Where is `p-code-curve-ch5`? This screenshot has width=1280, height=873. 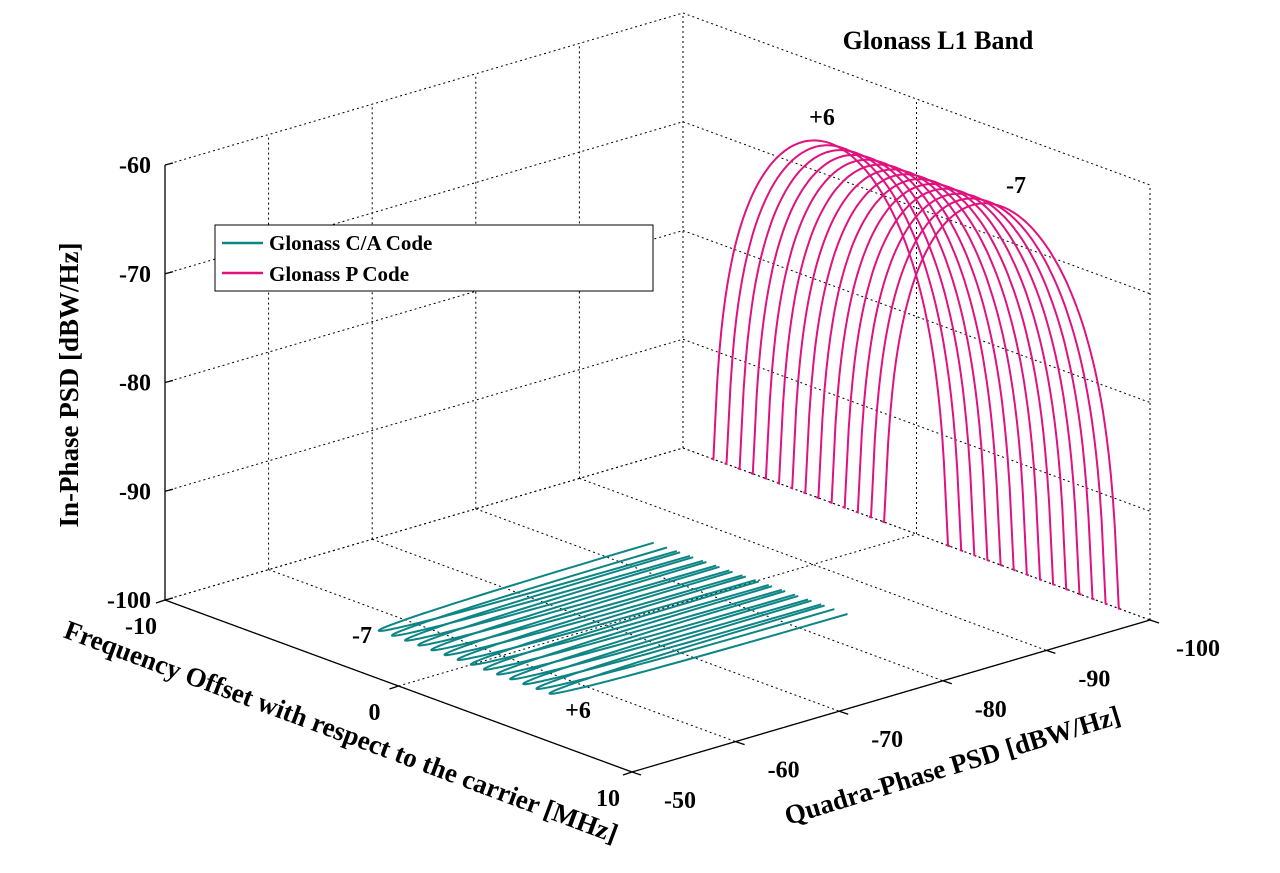 p-code-curve-ch5 is located at coordinates (844, 348).